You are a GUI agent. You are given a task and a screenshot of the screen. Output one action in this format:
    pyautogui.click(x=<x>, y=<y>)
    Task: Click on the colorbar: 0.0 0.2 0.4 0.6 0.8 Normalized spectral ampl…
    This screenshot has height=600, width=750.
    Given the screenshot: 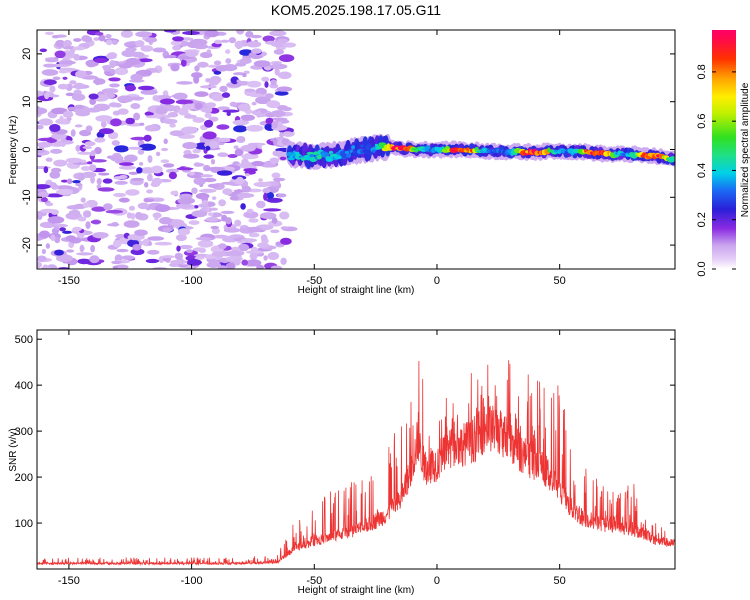 What is the action you would take?
    pyautogui.click(x=723, y=153)
    